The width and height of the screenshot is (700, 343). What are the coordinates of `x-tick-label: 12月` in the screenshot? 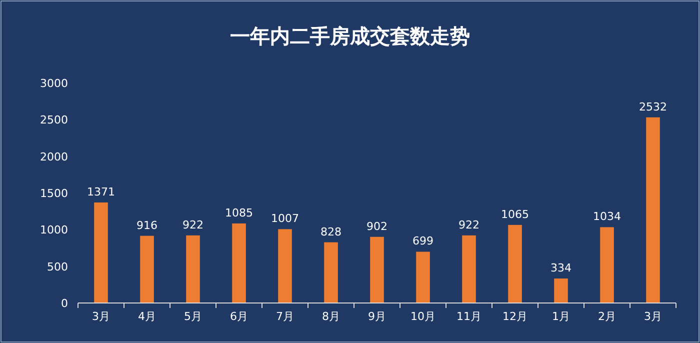 It's located at (515, 316).